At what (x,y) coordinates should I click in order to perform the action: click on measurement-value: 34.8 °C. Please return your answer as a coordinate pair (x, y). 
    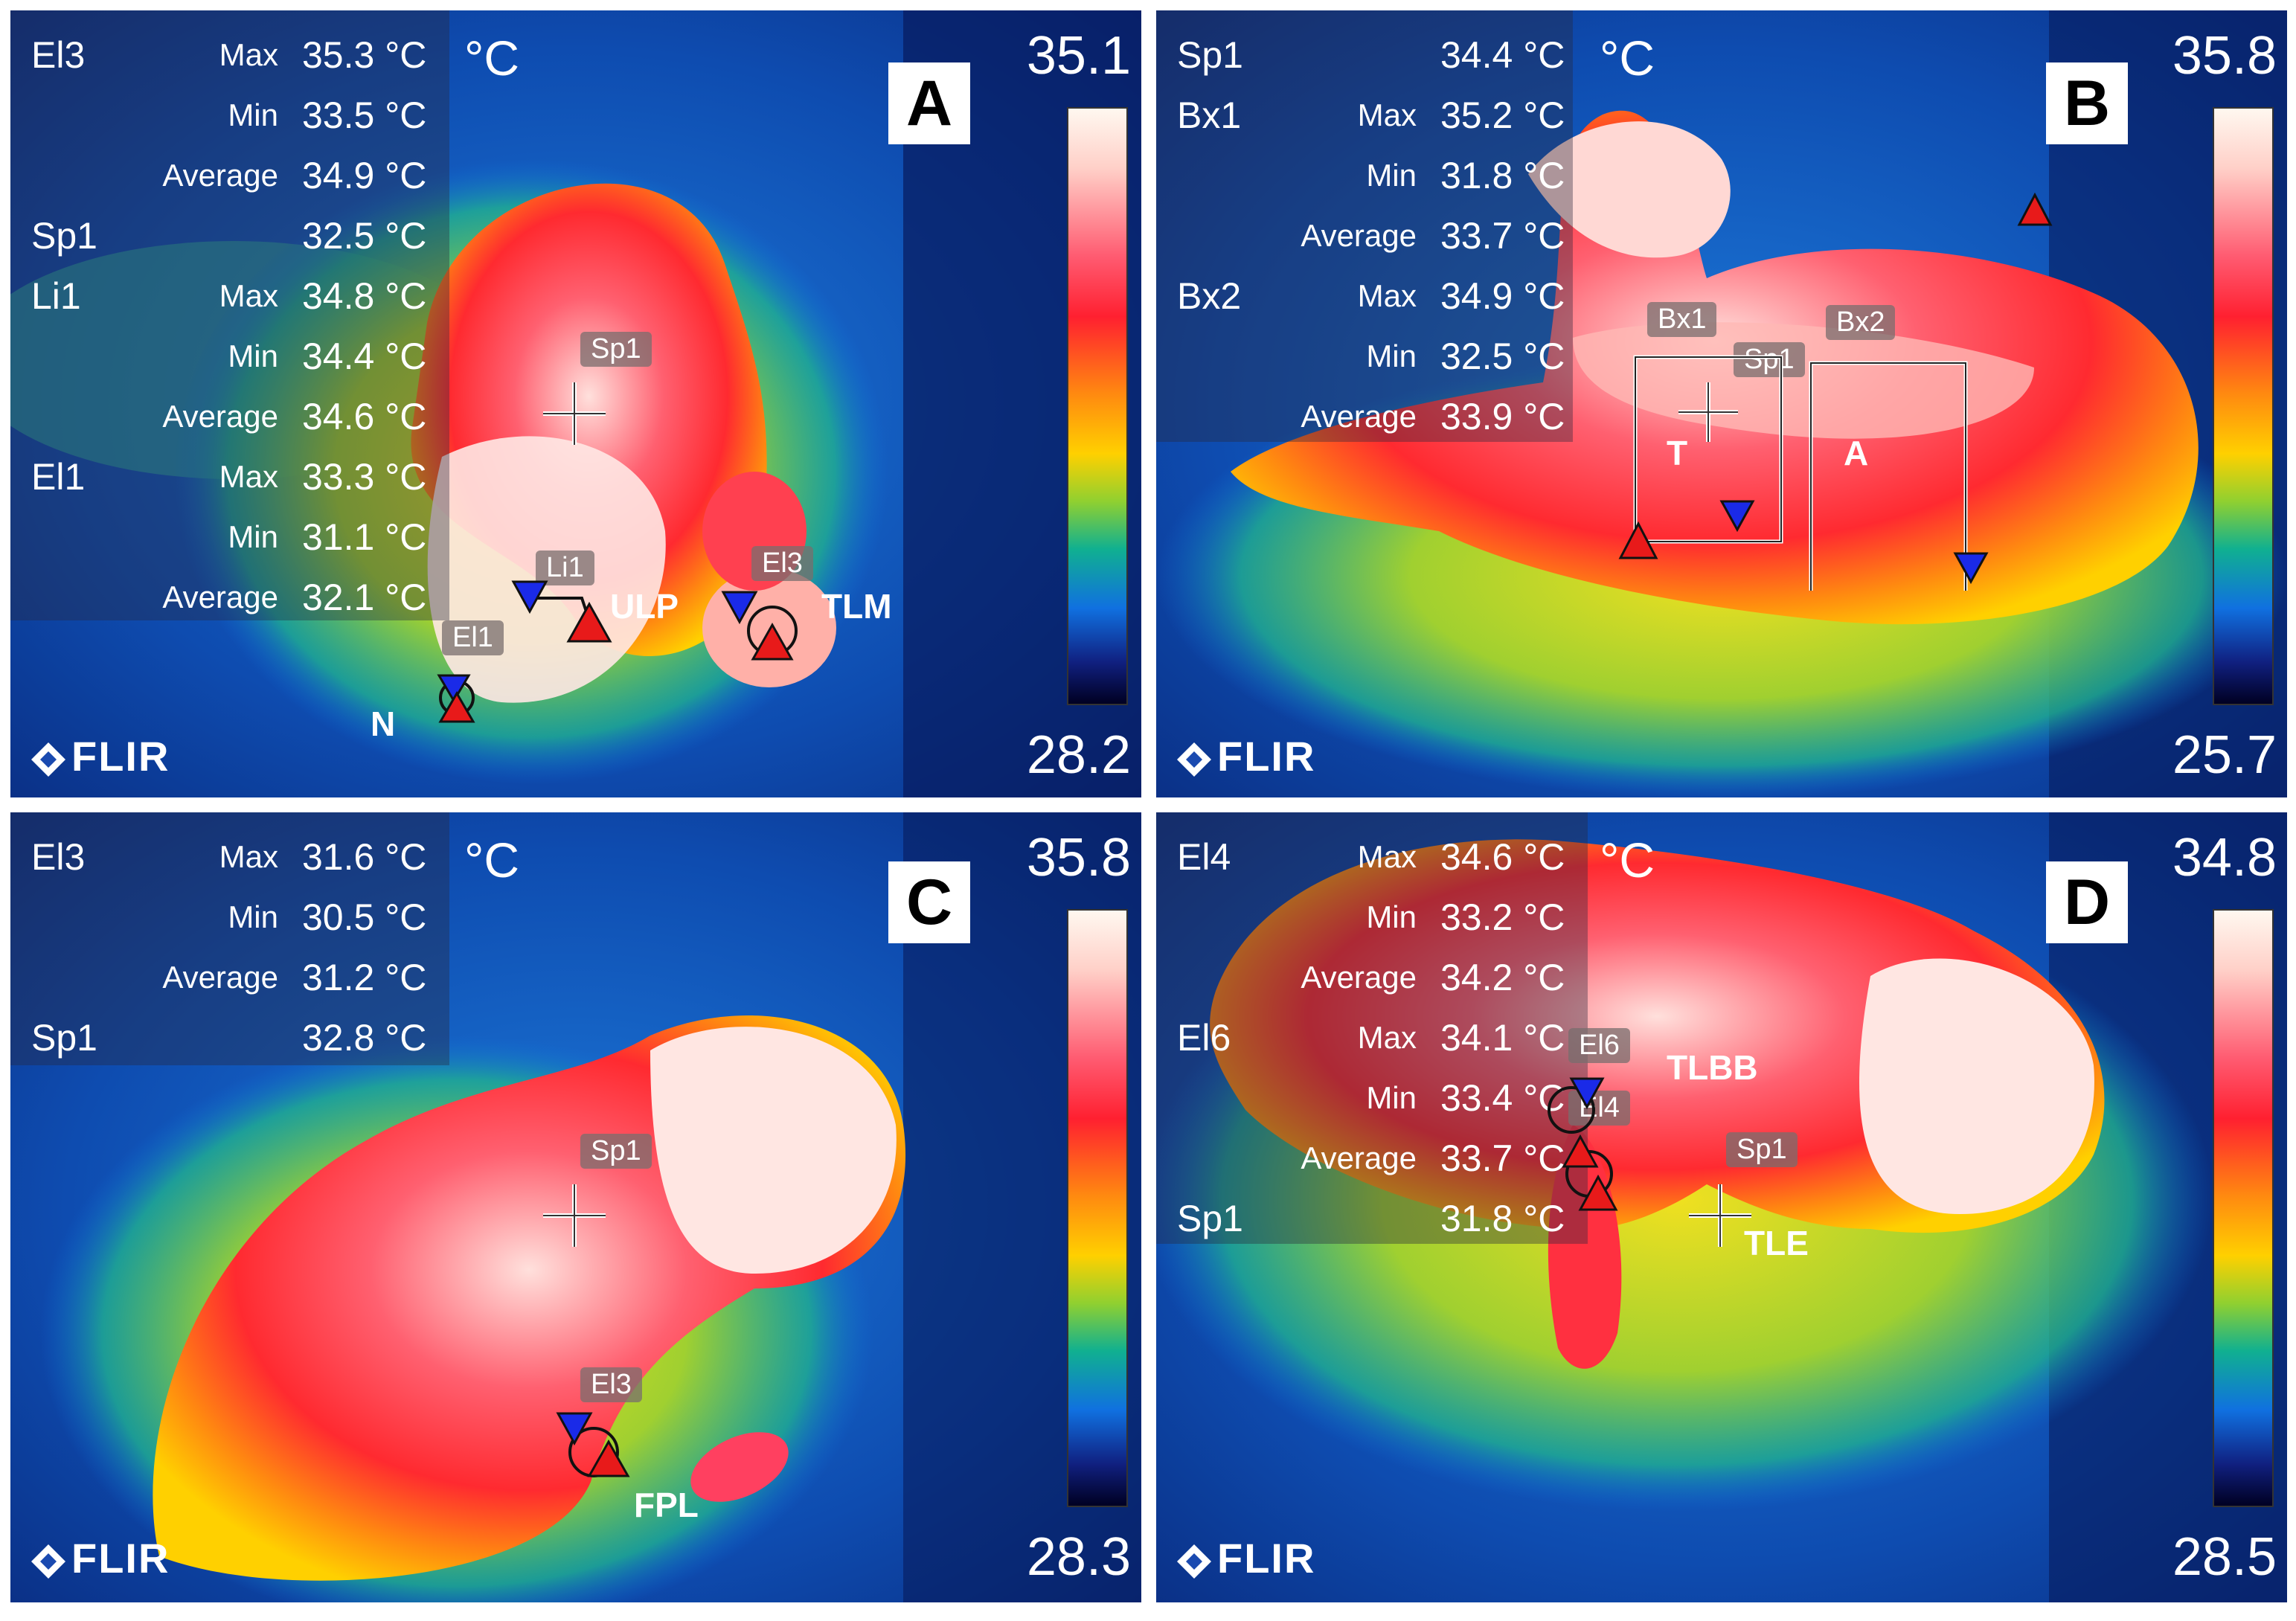
    Looking at the image, I should click on (364, 296).